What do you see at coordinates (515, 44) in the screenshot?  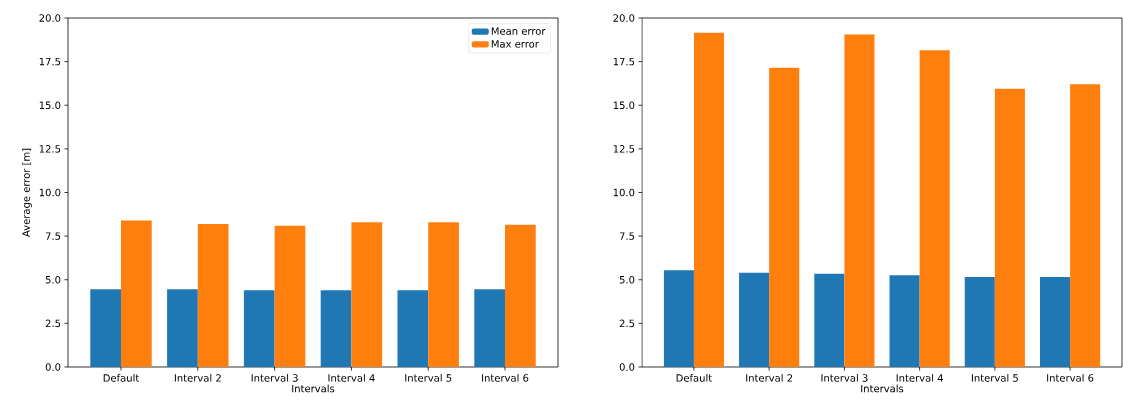 I see `legend-label: Max error` at bounding box center [515, 44].